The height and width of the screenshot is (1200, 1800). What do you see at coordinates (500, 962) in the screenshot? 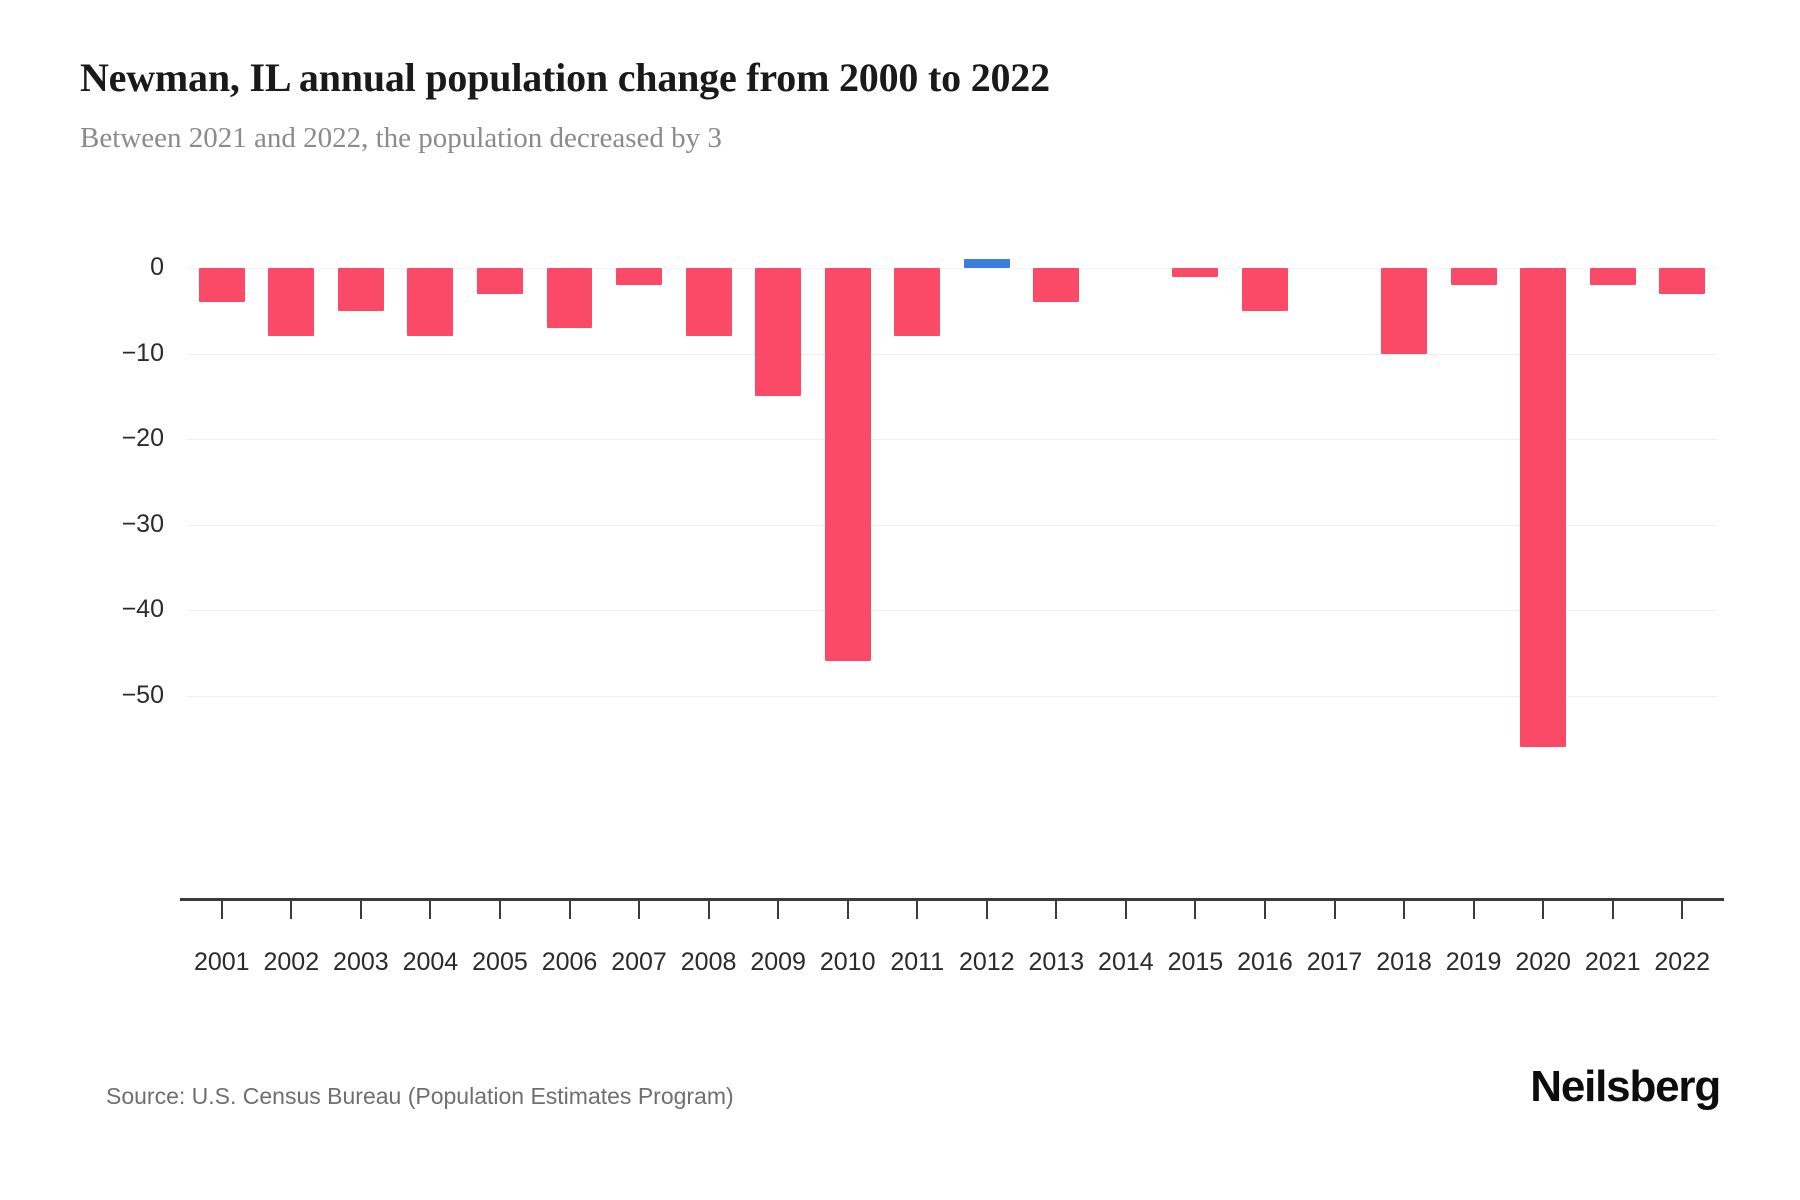
I see `x-tick-label-2005: 2005` at bounding box center [500, 962].